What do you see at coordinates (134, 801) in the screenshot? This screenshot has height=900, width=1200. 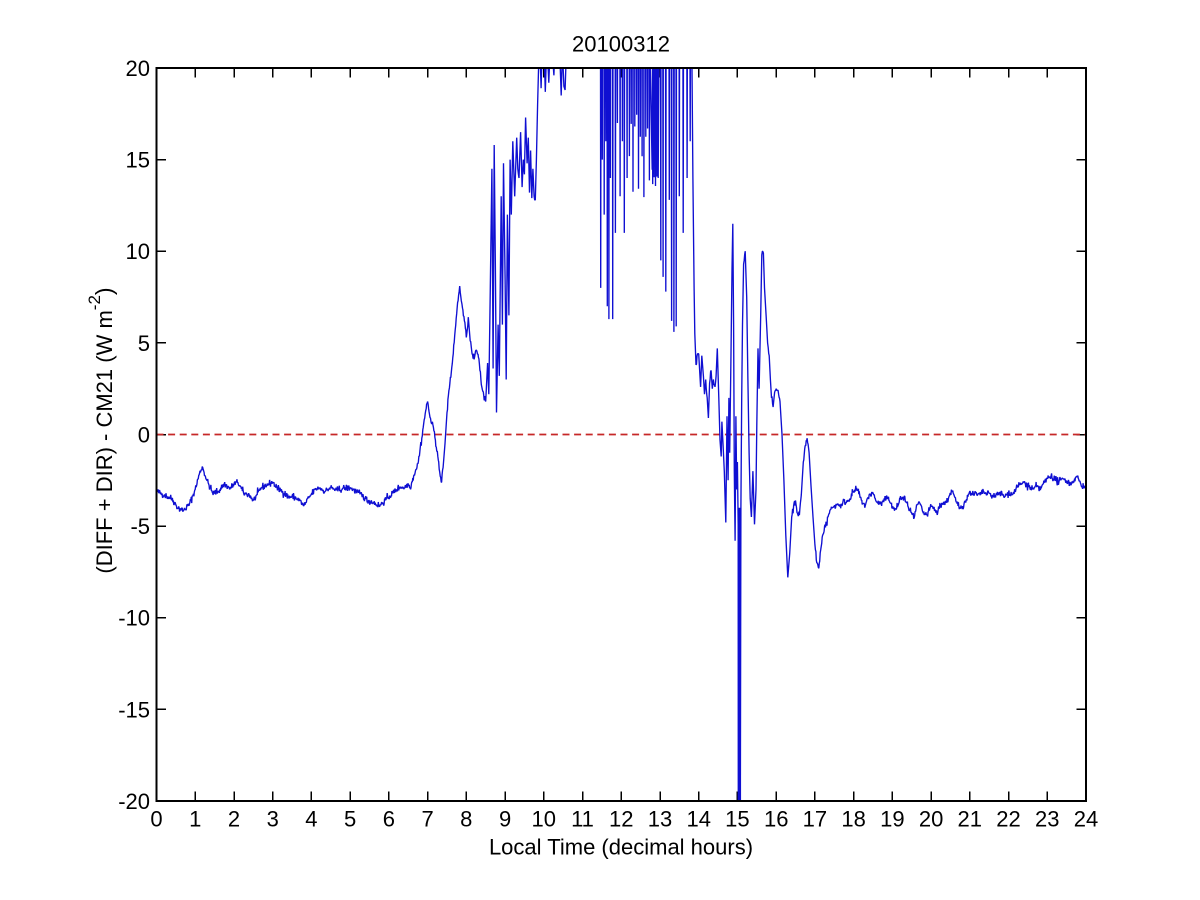 I see `svg-text: -20` at bounding box center [134, 801].